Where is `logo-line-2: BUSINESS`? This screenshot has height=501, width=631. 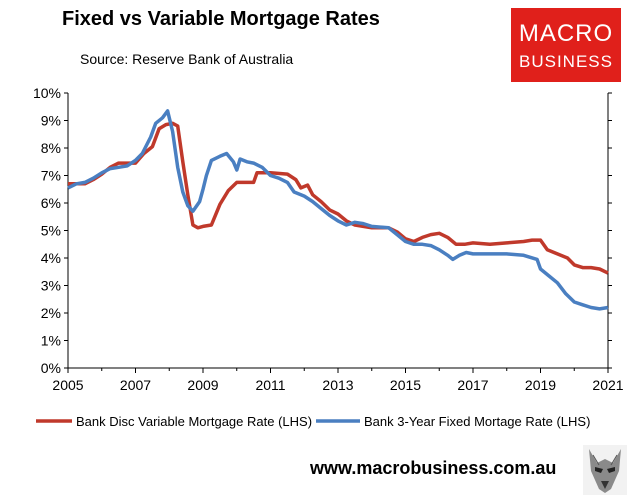
logo-line-2: BUSINESS is located at coordinates (566, 61).